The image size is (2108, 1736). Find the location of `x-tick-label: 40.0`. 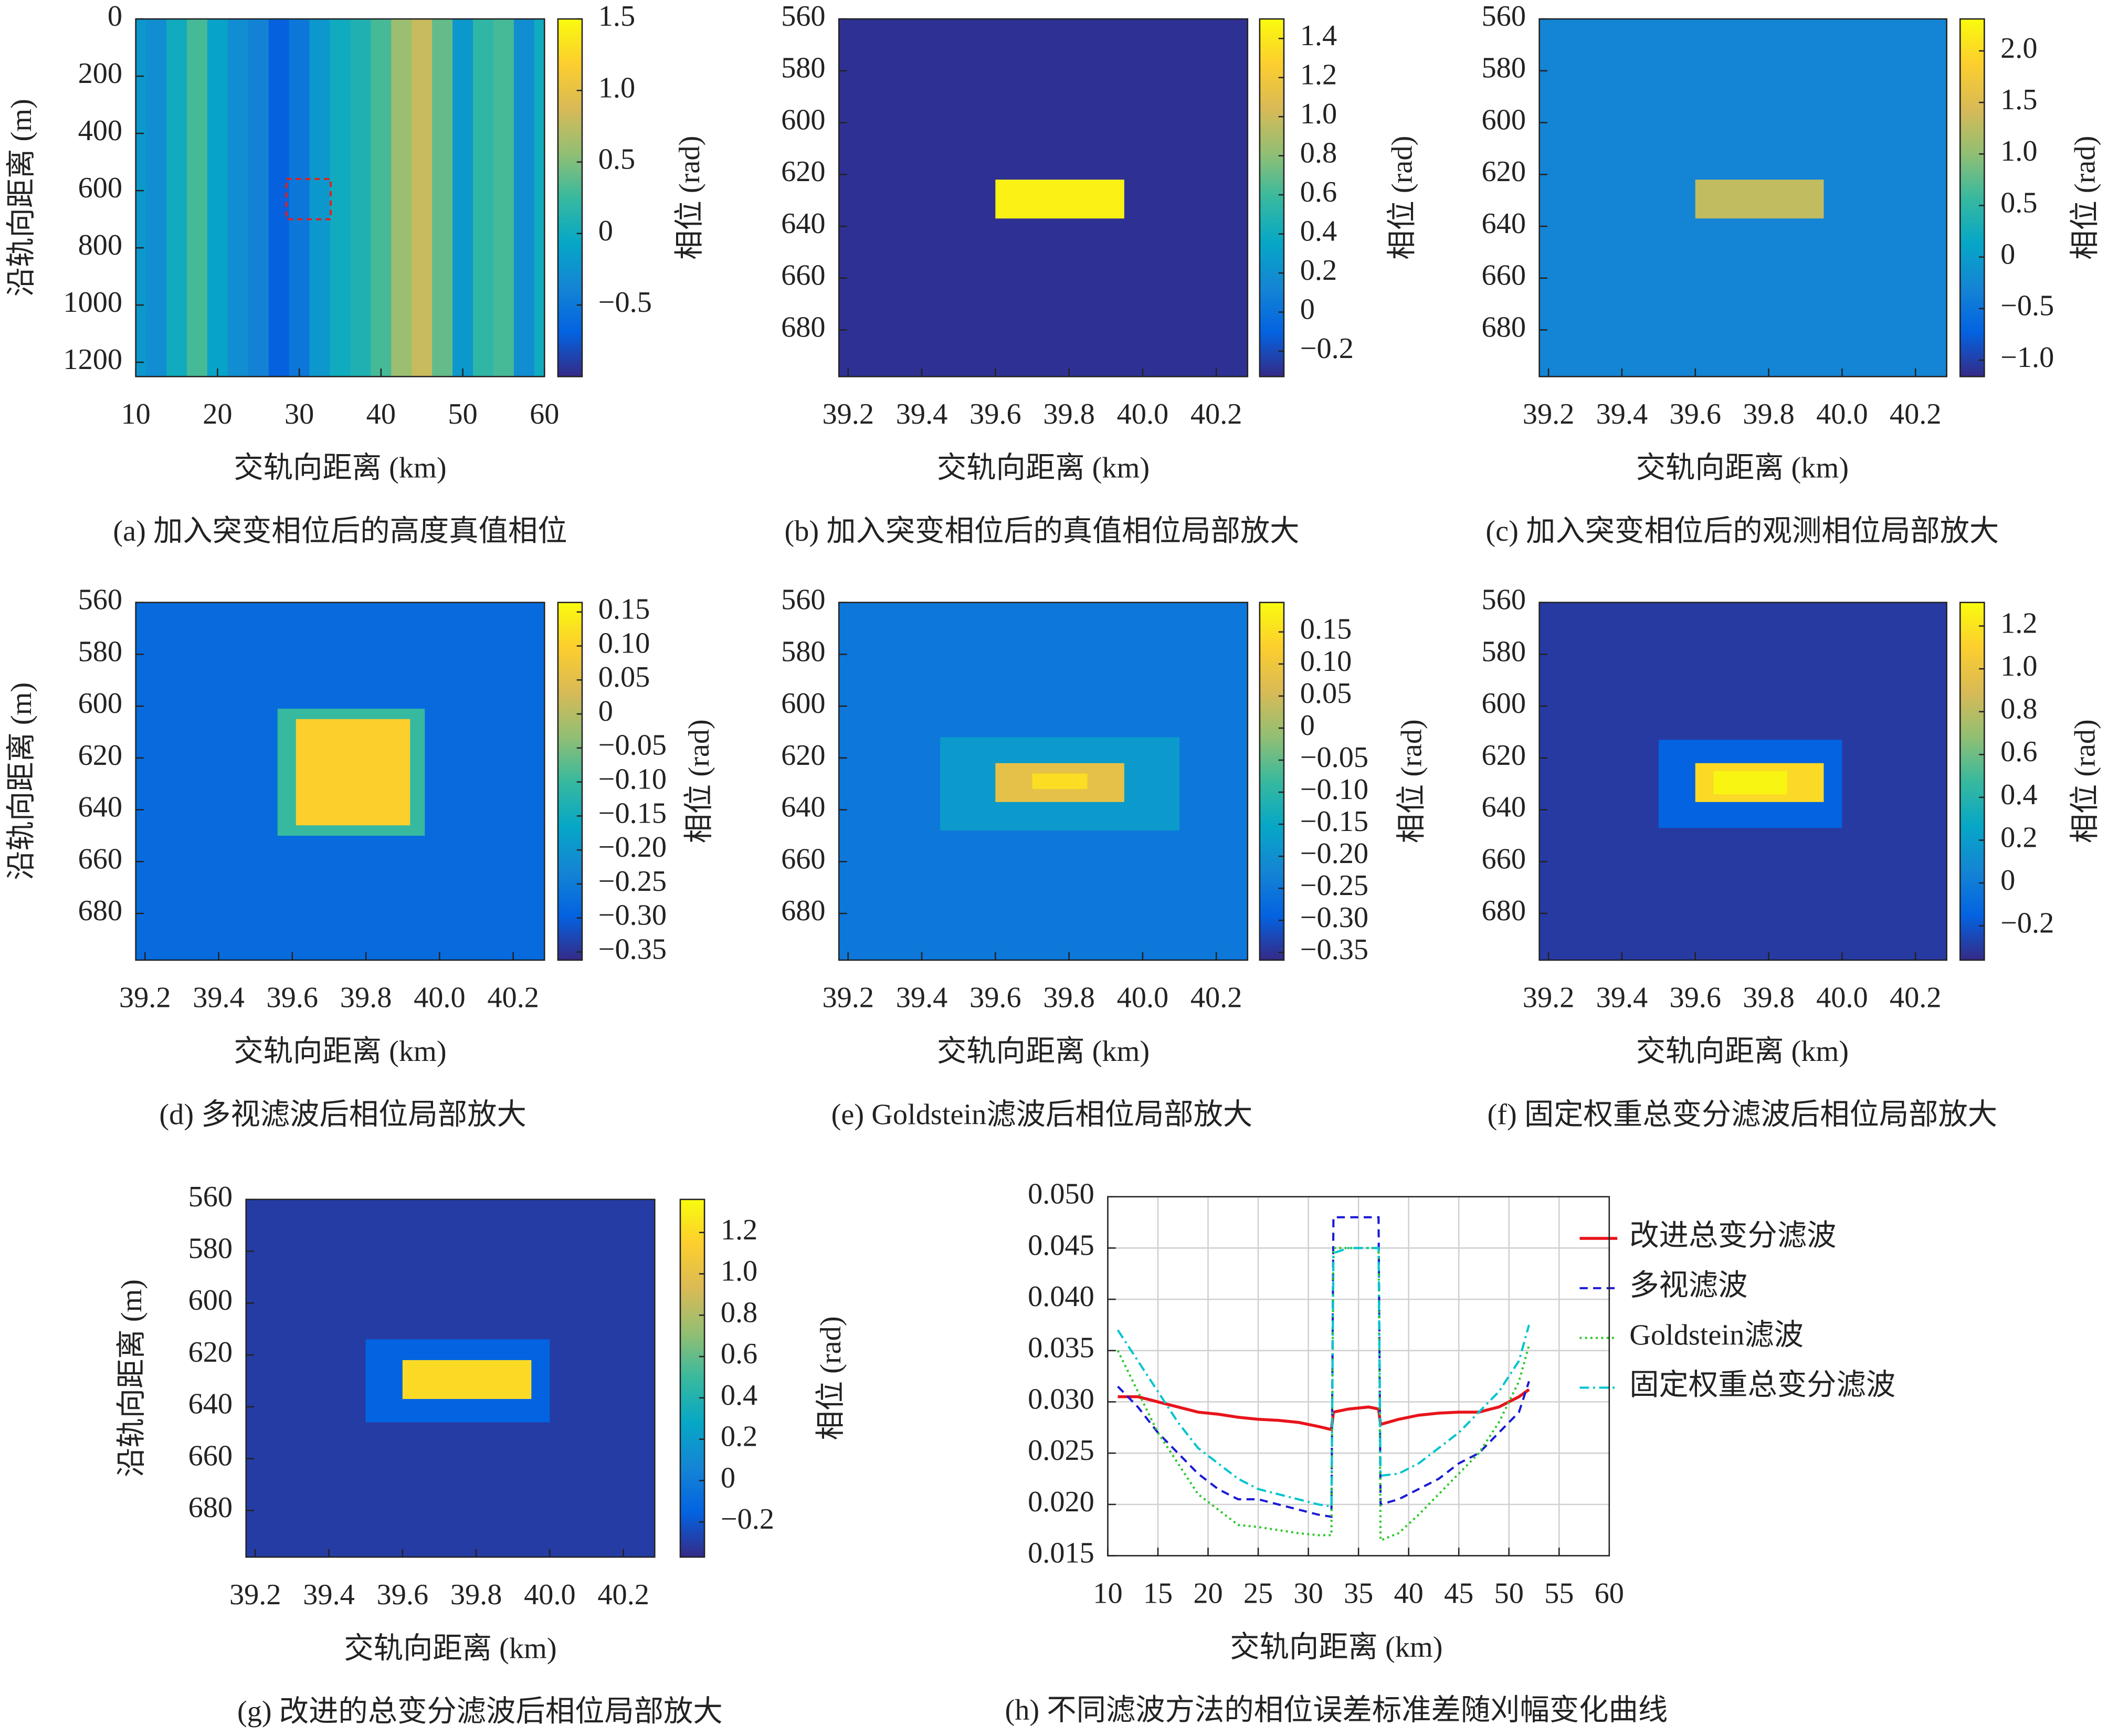

x-tick-label: 40.0 is located at coordinates (1842, 998).